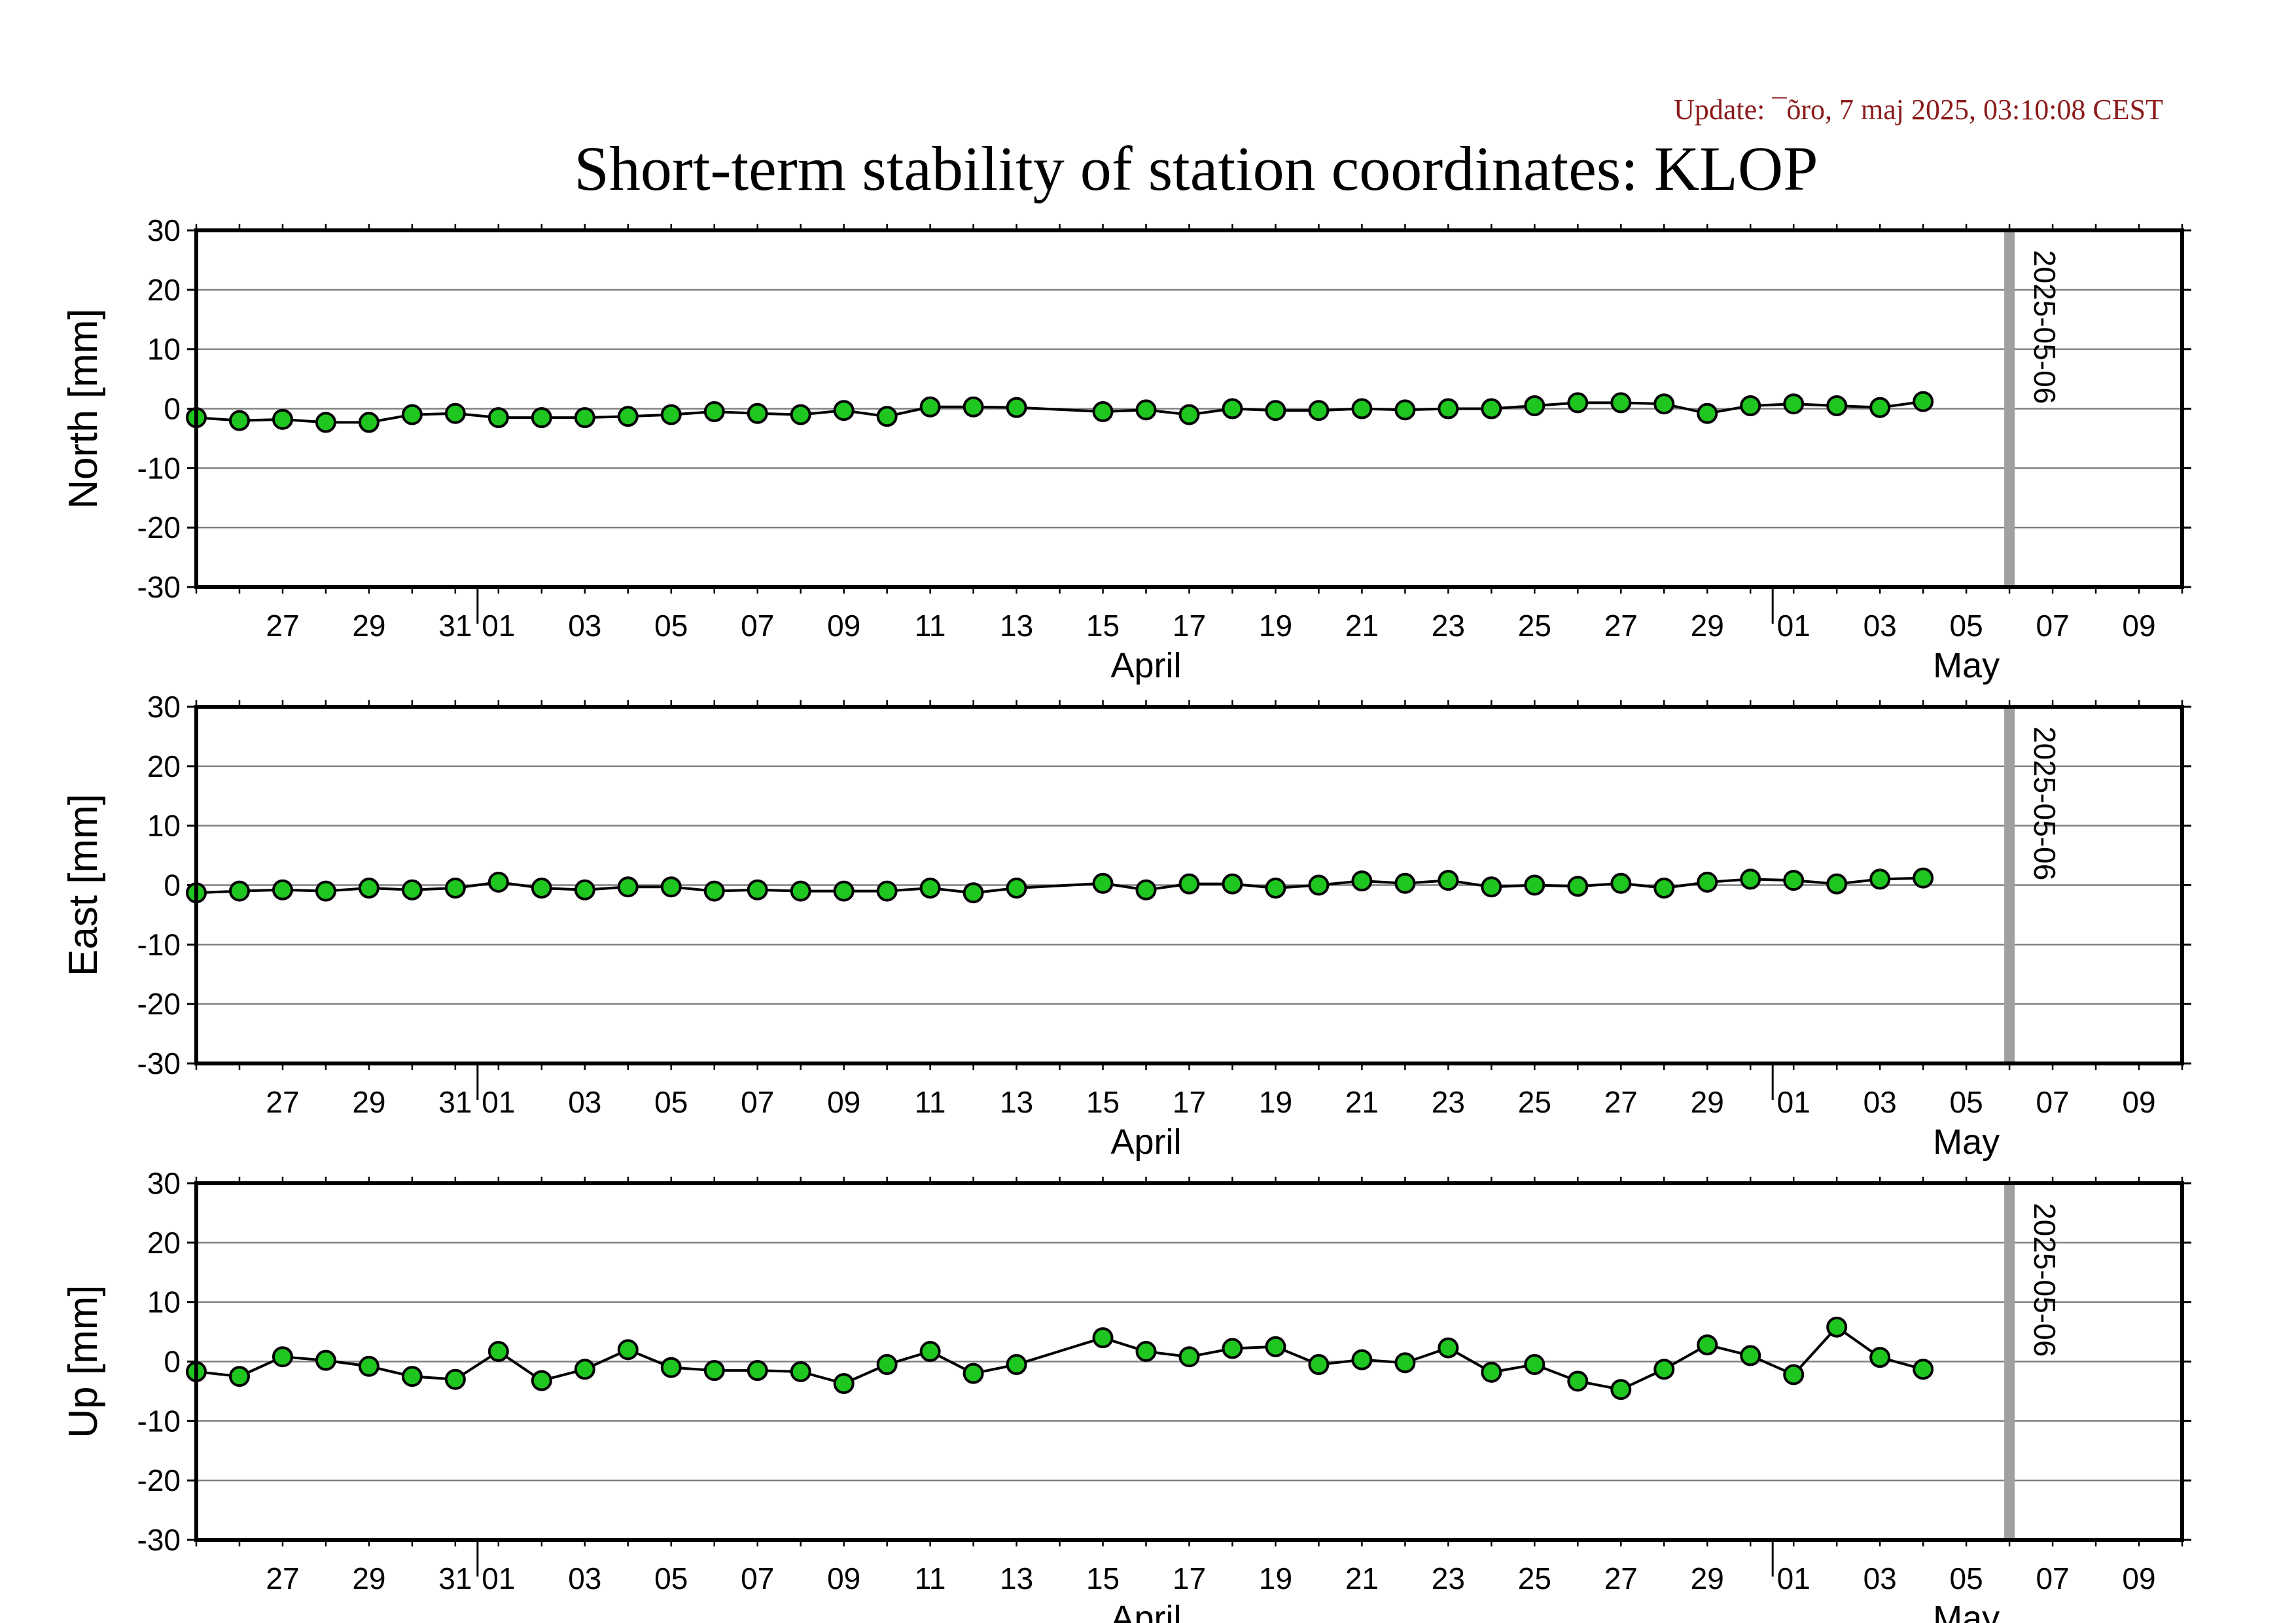 The image size is (2296, 1623). Describe the element at coordinates (757, 626) in the screenshot. I see `x-tick-label: 07` at that location.